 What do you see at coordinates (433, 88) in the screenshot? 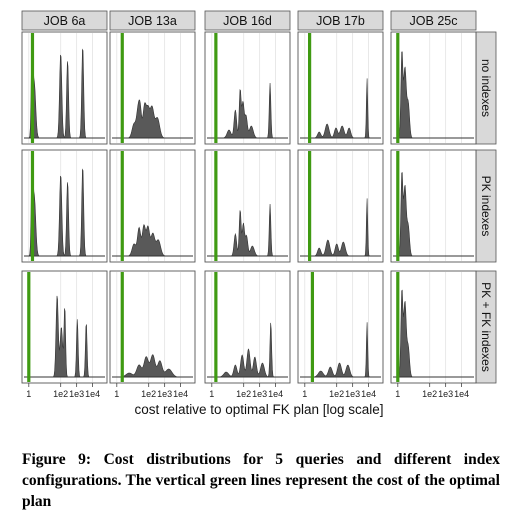
I see `panel-job-25c-no-indexes` at bounding box center [433, 88].